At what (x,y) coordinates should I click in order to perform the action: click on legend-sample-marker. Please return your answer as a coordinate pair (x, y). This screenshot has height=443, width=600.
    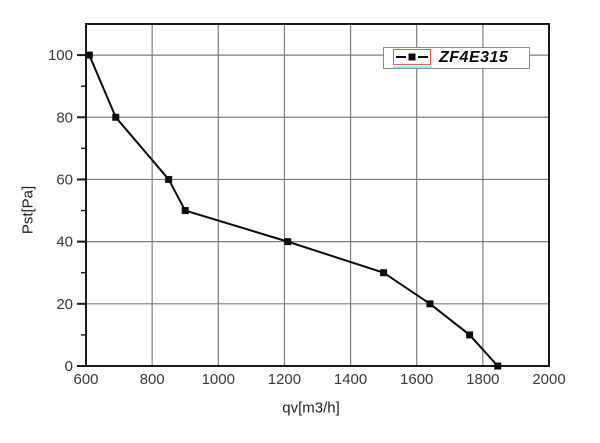
    Looking at the image, I should click on (412, 57).